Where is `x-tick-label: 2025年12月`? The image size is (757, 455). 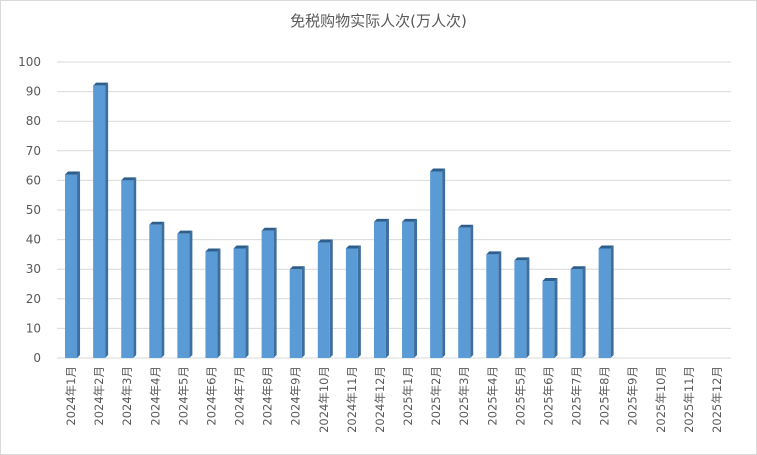 x-tick-label: 2025年12月 is located at coordinates (717, 399).